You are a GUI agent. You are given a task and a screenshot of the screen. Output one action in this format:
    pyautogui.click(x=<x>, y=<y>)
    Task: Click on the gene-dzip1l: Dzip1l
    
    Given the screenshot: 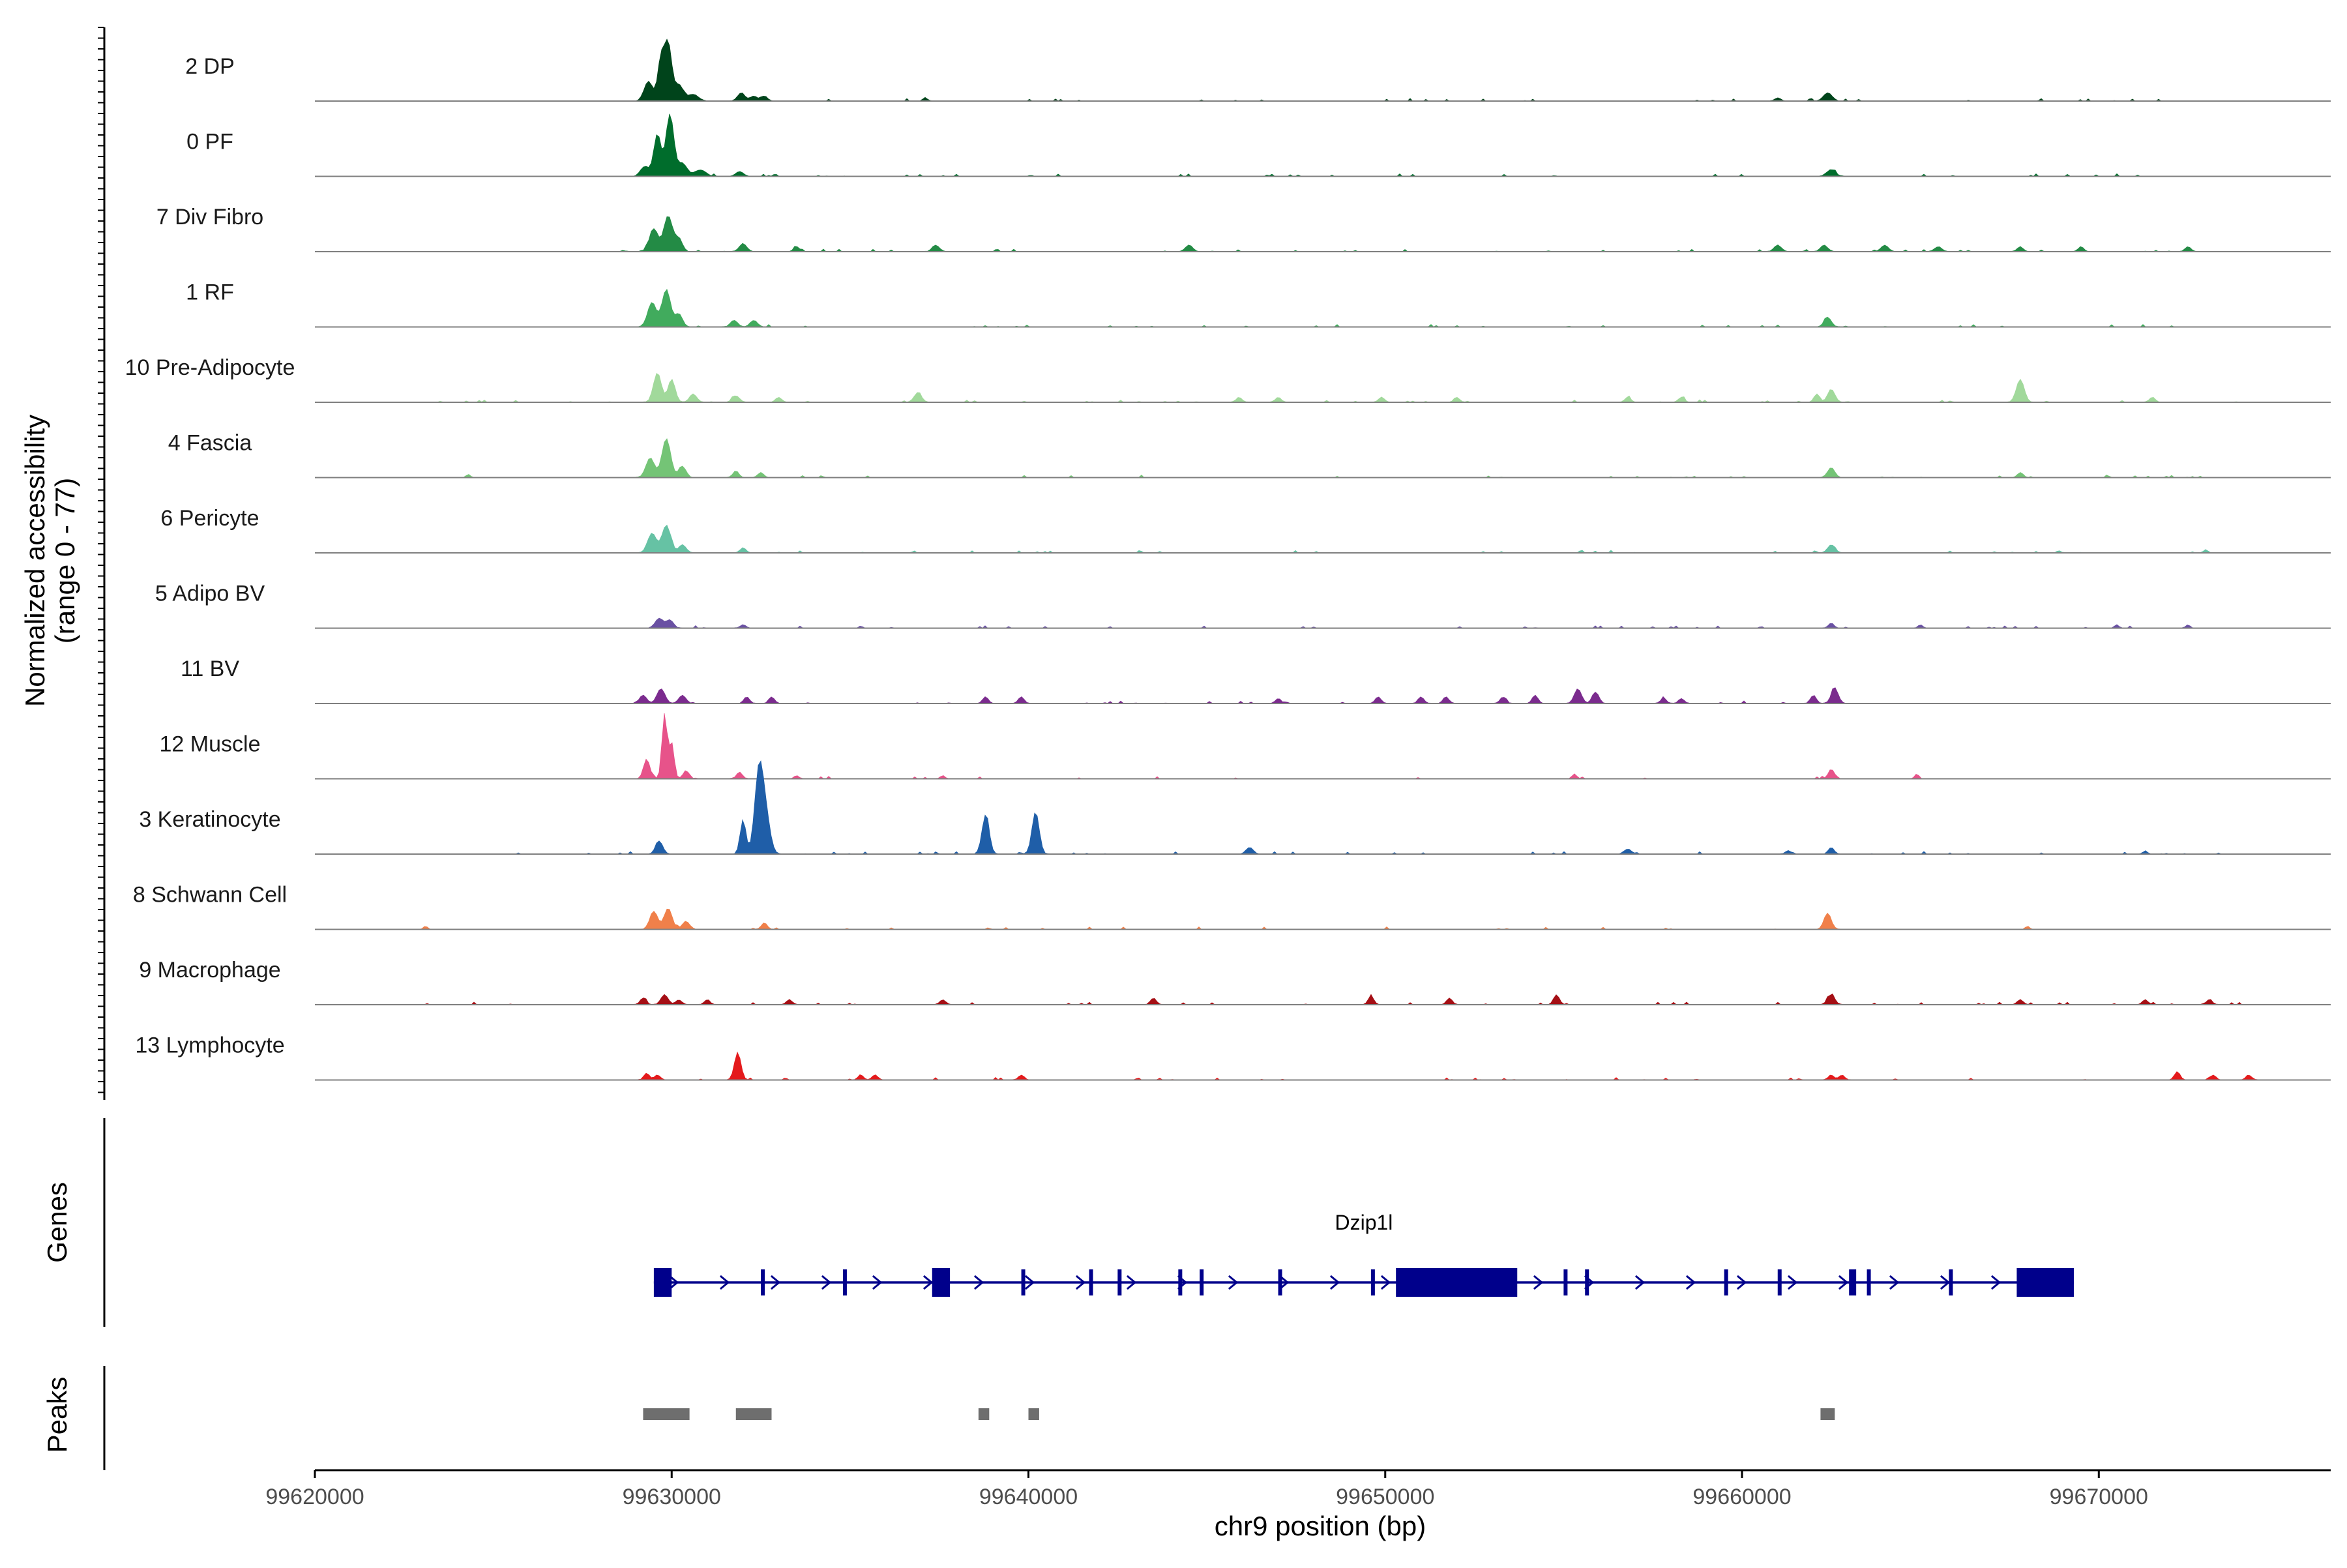 What is the action you would take?
    pyautogui.click(x=1363, y=1254)
    